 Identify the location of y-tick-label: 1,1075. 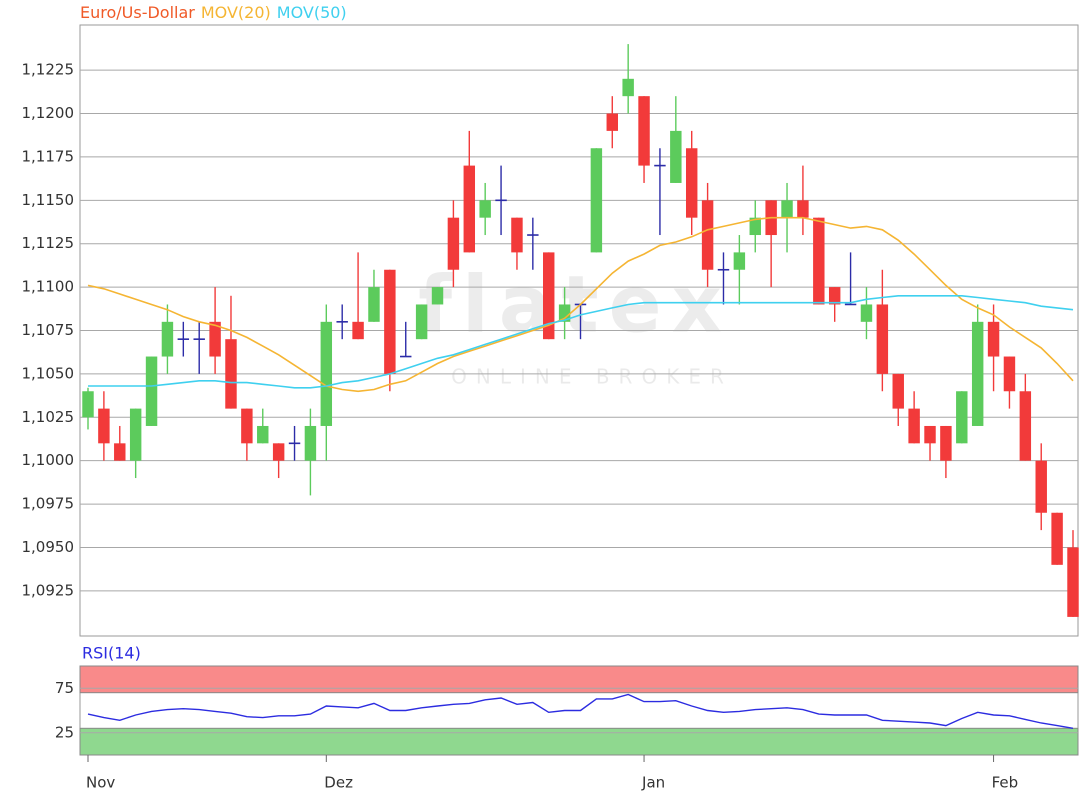
(48, 330).